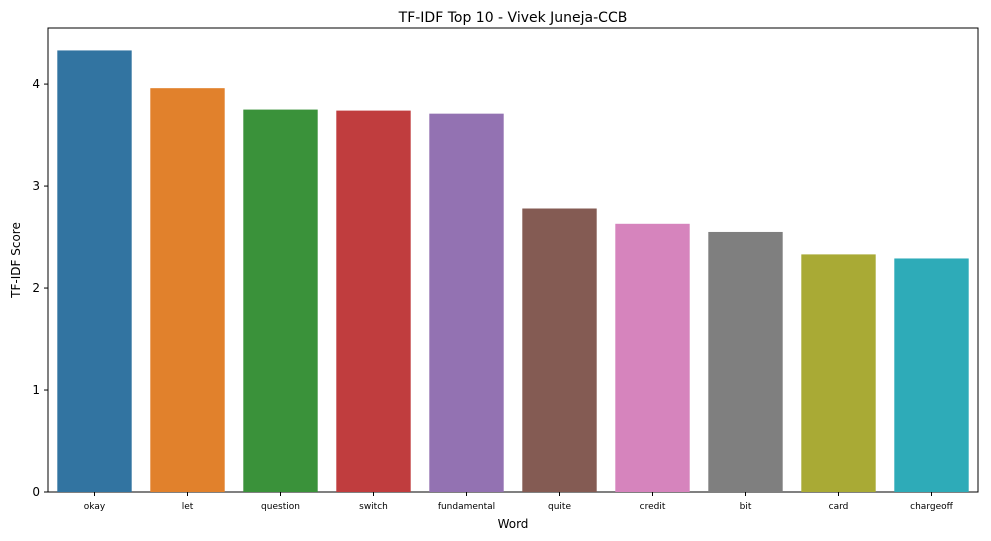 This screenshot has height=541, width=991. Describe the element at coordinates (559, 350) in the screenshot. I see `bar-quite` at that location.